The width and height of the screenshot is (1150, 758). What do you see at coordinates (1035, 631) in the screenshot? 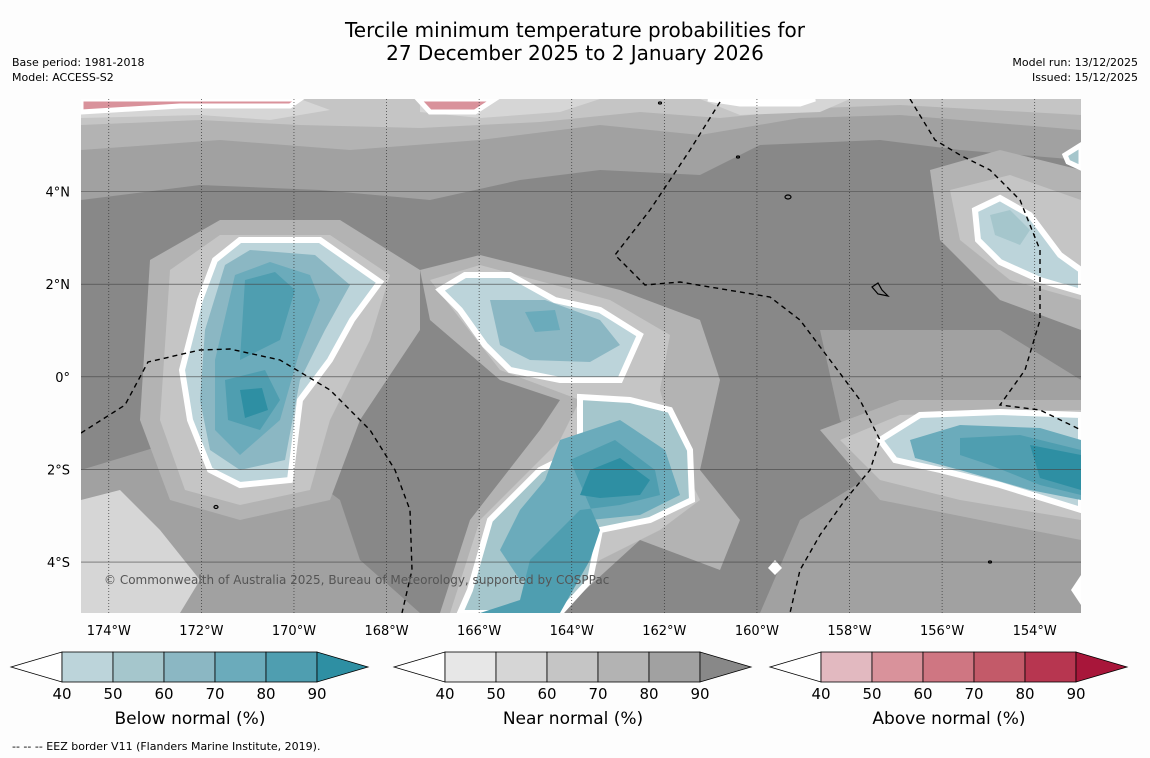
I see `longitude-label: 154°W` at bounding box center [1035, 631].